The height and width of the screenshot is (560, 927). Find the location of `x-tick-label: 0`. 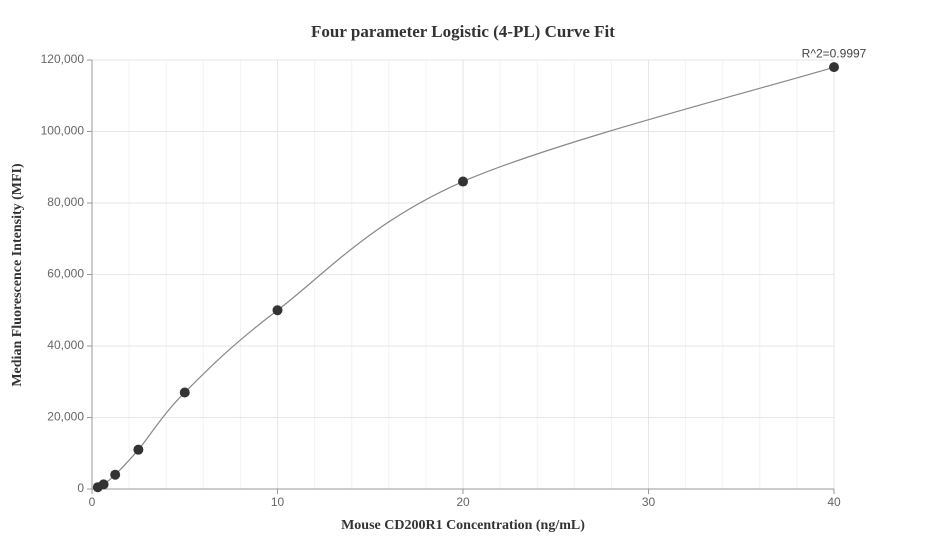

x-tick-label: 0 is located at coordinates (92, 502).